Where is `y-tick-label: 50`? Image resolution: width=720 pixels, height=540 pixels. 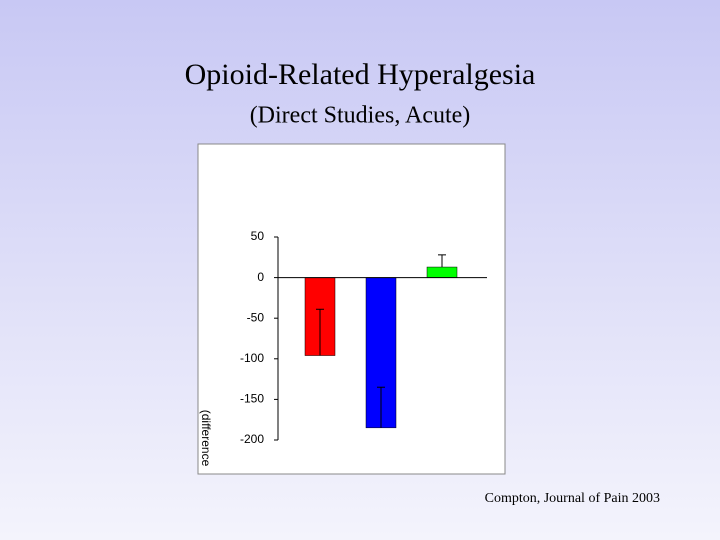 y-tick-label: 50 is located at coordinates (258, 236).